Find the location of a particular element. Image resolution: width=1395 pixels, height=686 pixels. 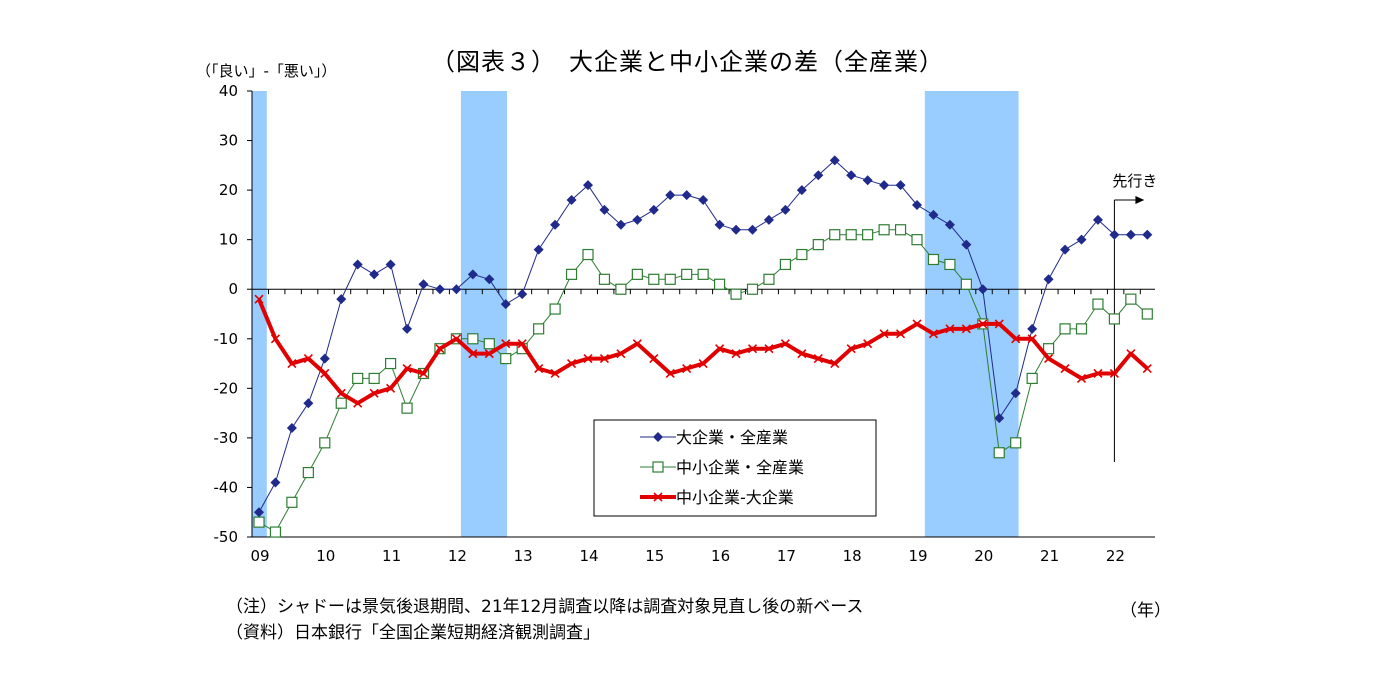

x-tick-label: 19 is located at coordinates (917, 556).